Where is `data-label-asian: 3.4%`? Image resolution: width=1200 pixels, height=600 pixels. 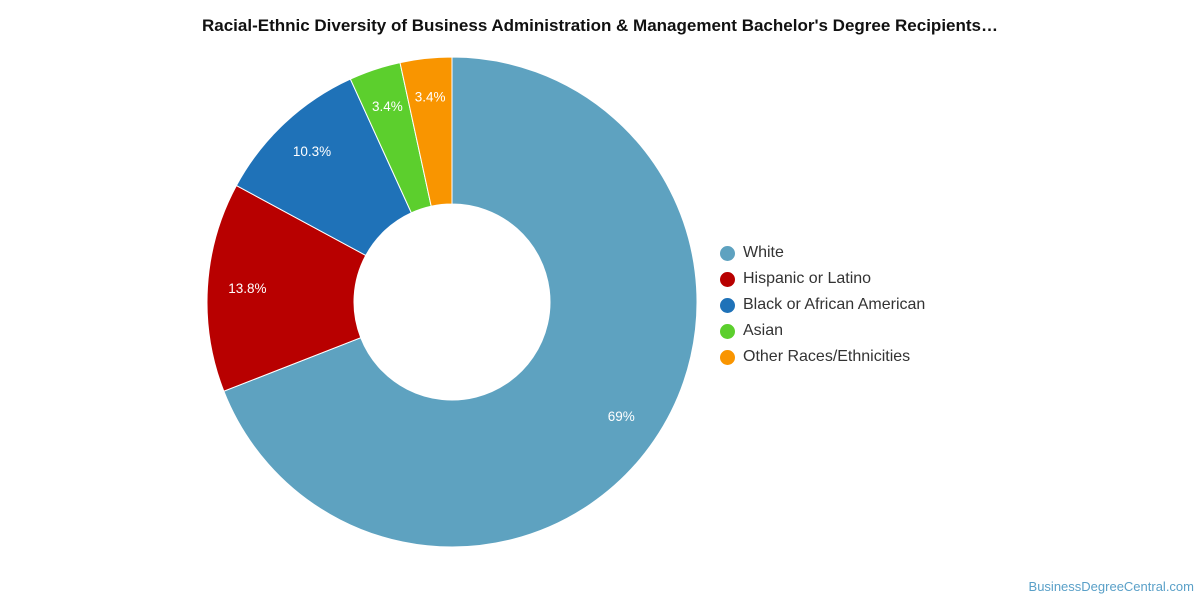 data-label-asian: 3.4% is located at coordinates (387, 106).